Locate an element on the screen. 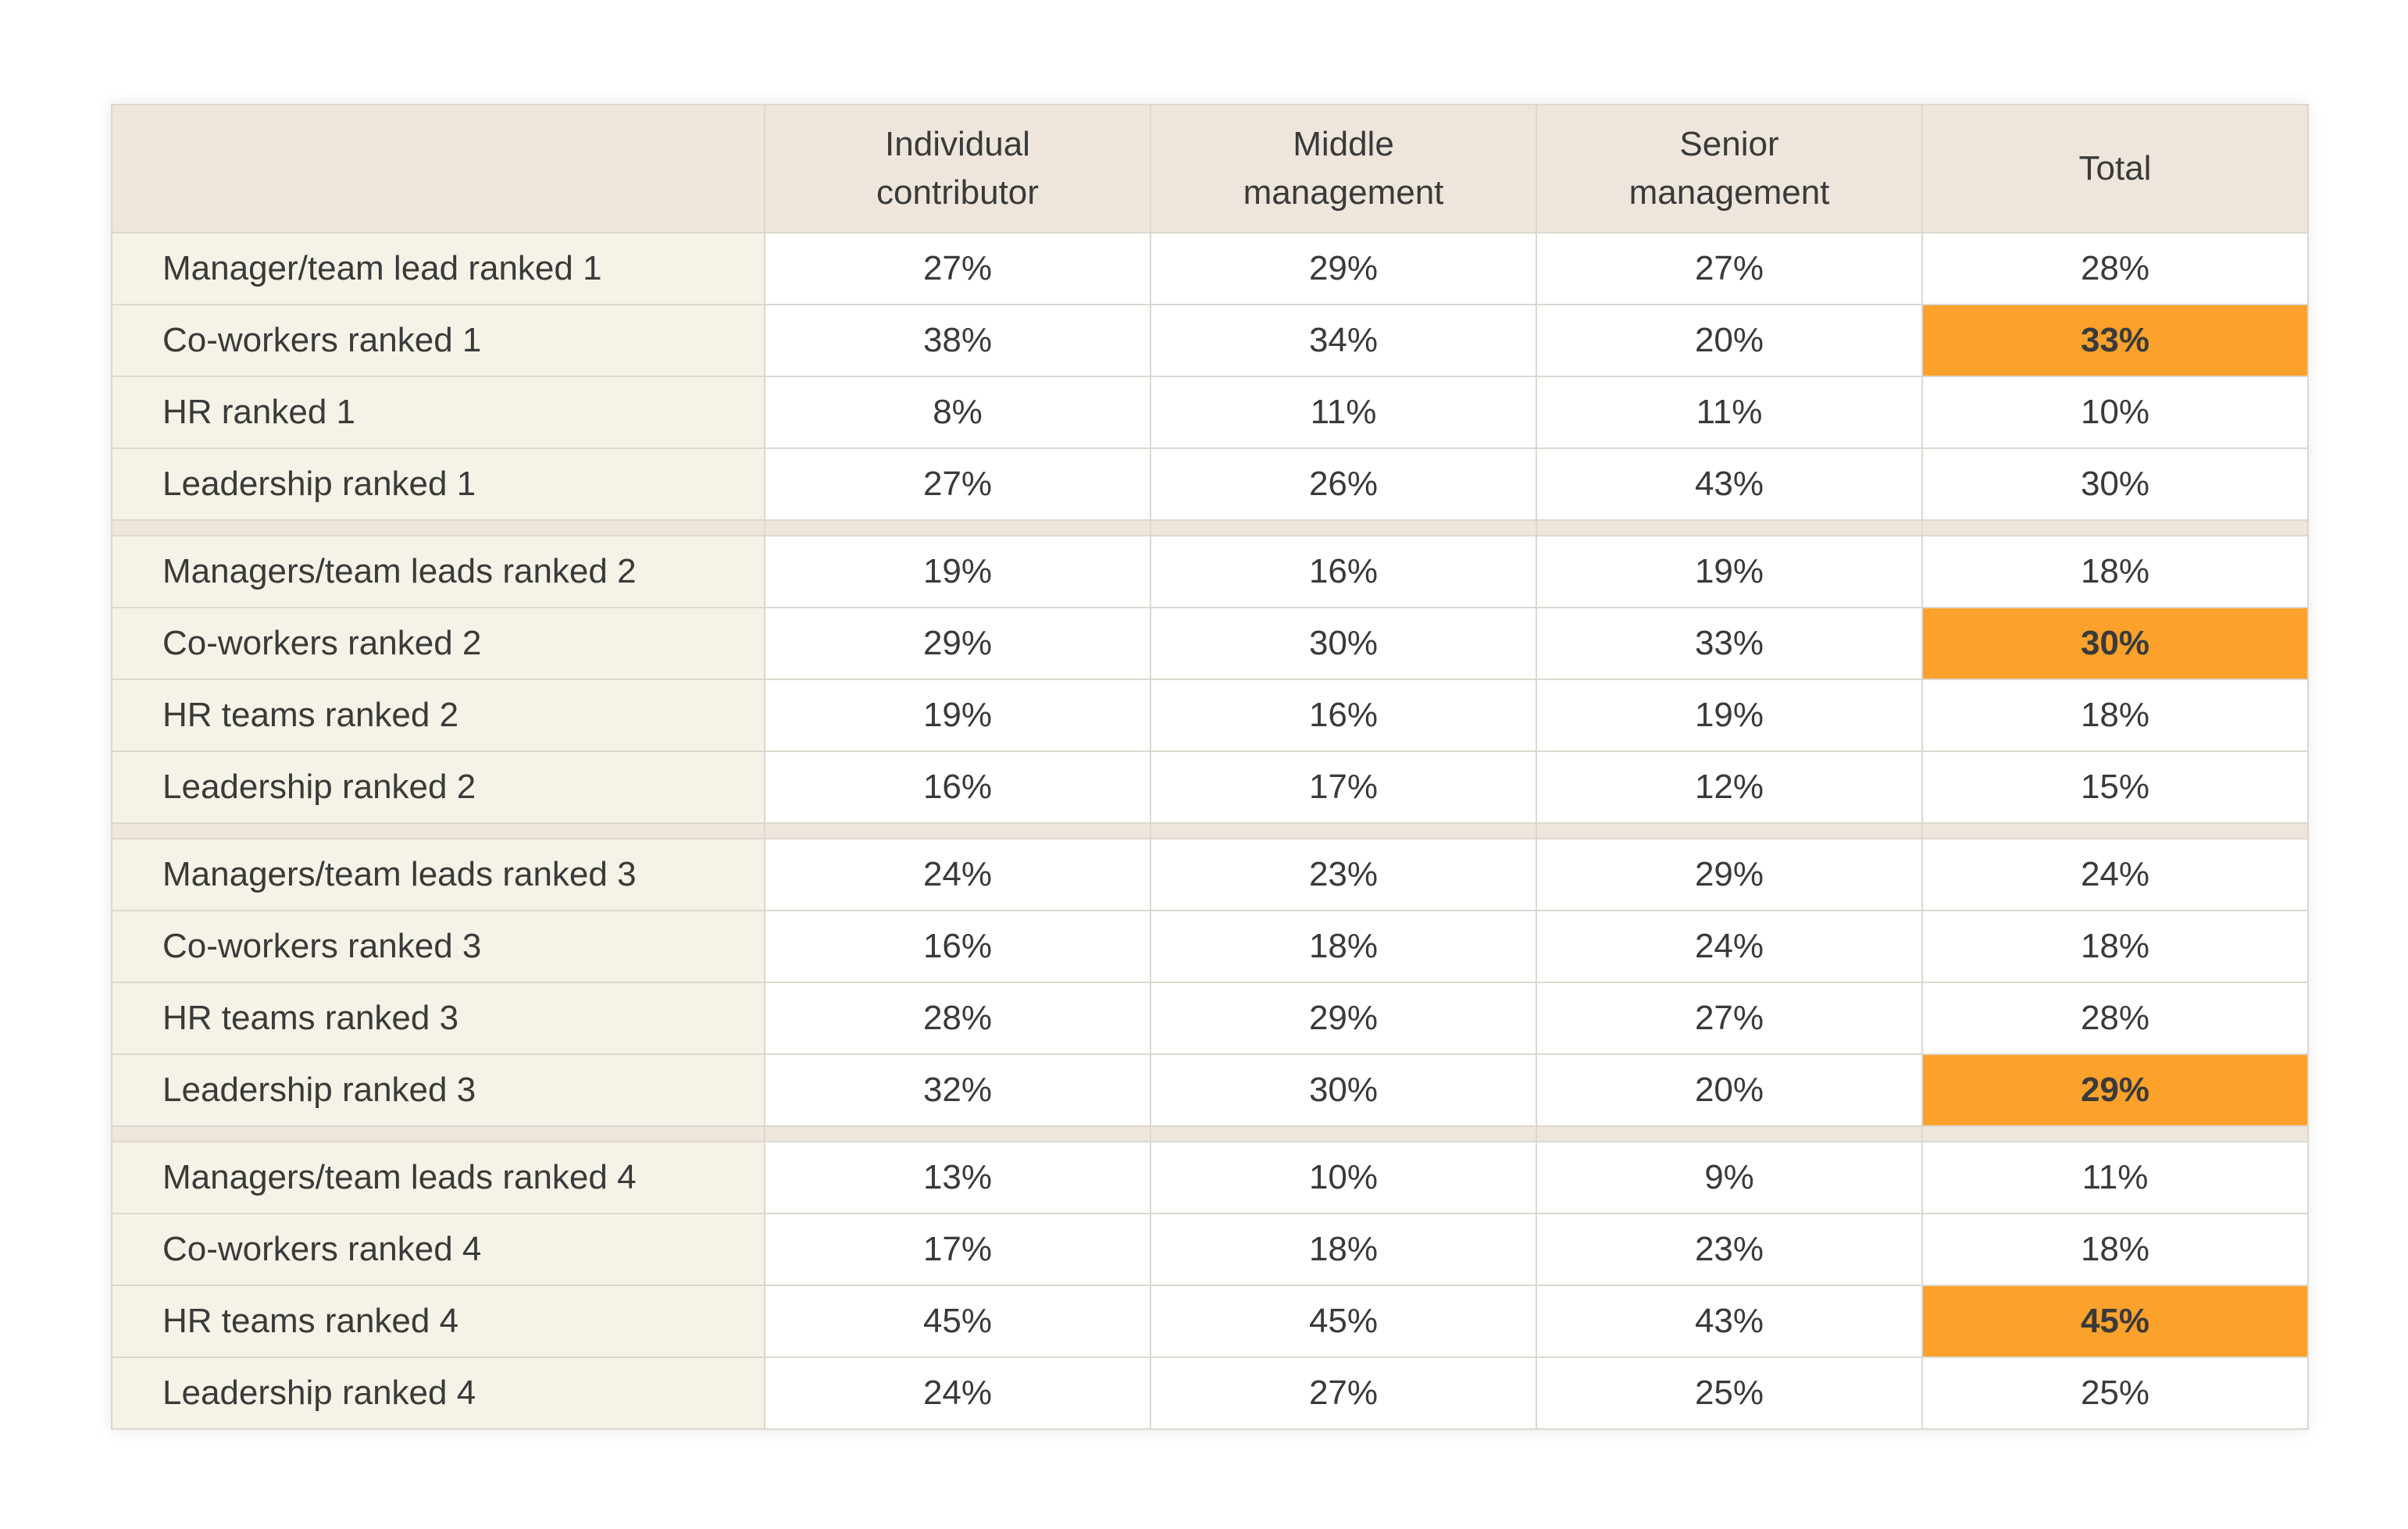 This screenshot has height=1529, width=2408. row-label: Leadership ranked 4 is located at coordinates (438, 1393).